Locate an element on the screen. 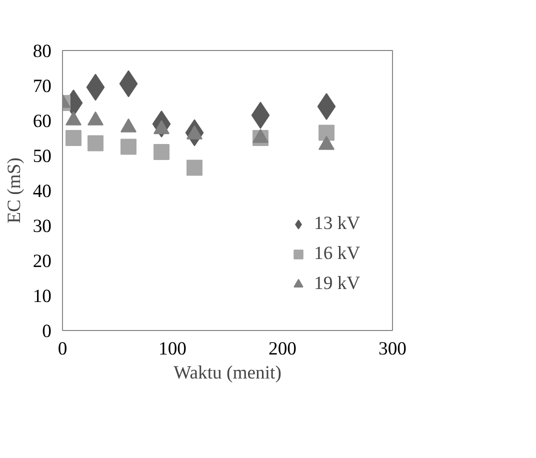  y-tick-label: 20 is located at coordinates (42, 261).